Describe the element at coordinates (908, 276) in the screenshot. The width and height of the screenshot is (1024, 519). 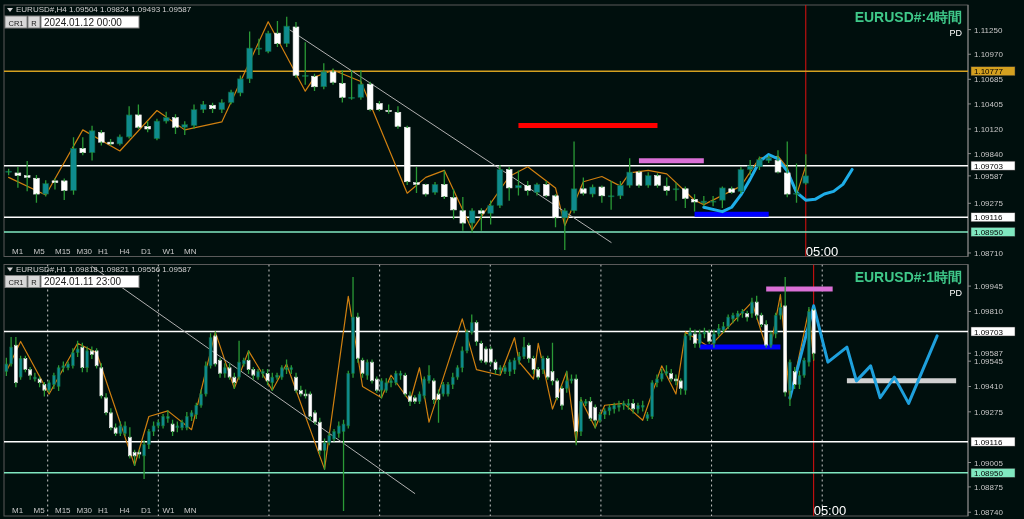
I see `chart-title: EURUSD#:1時間` at that location.